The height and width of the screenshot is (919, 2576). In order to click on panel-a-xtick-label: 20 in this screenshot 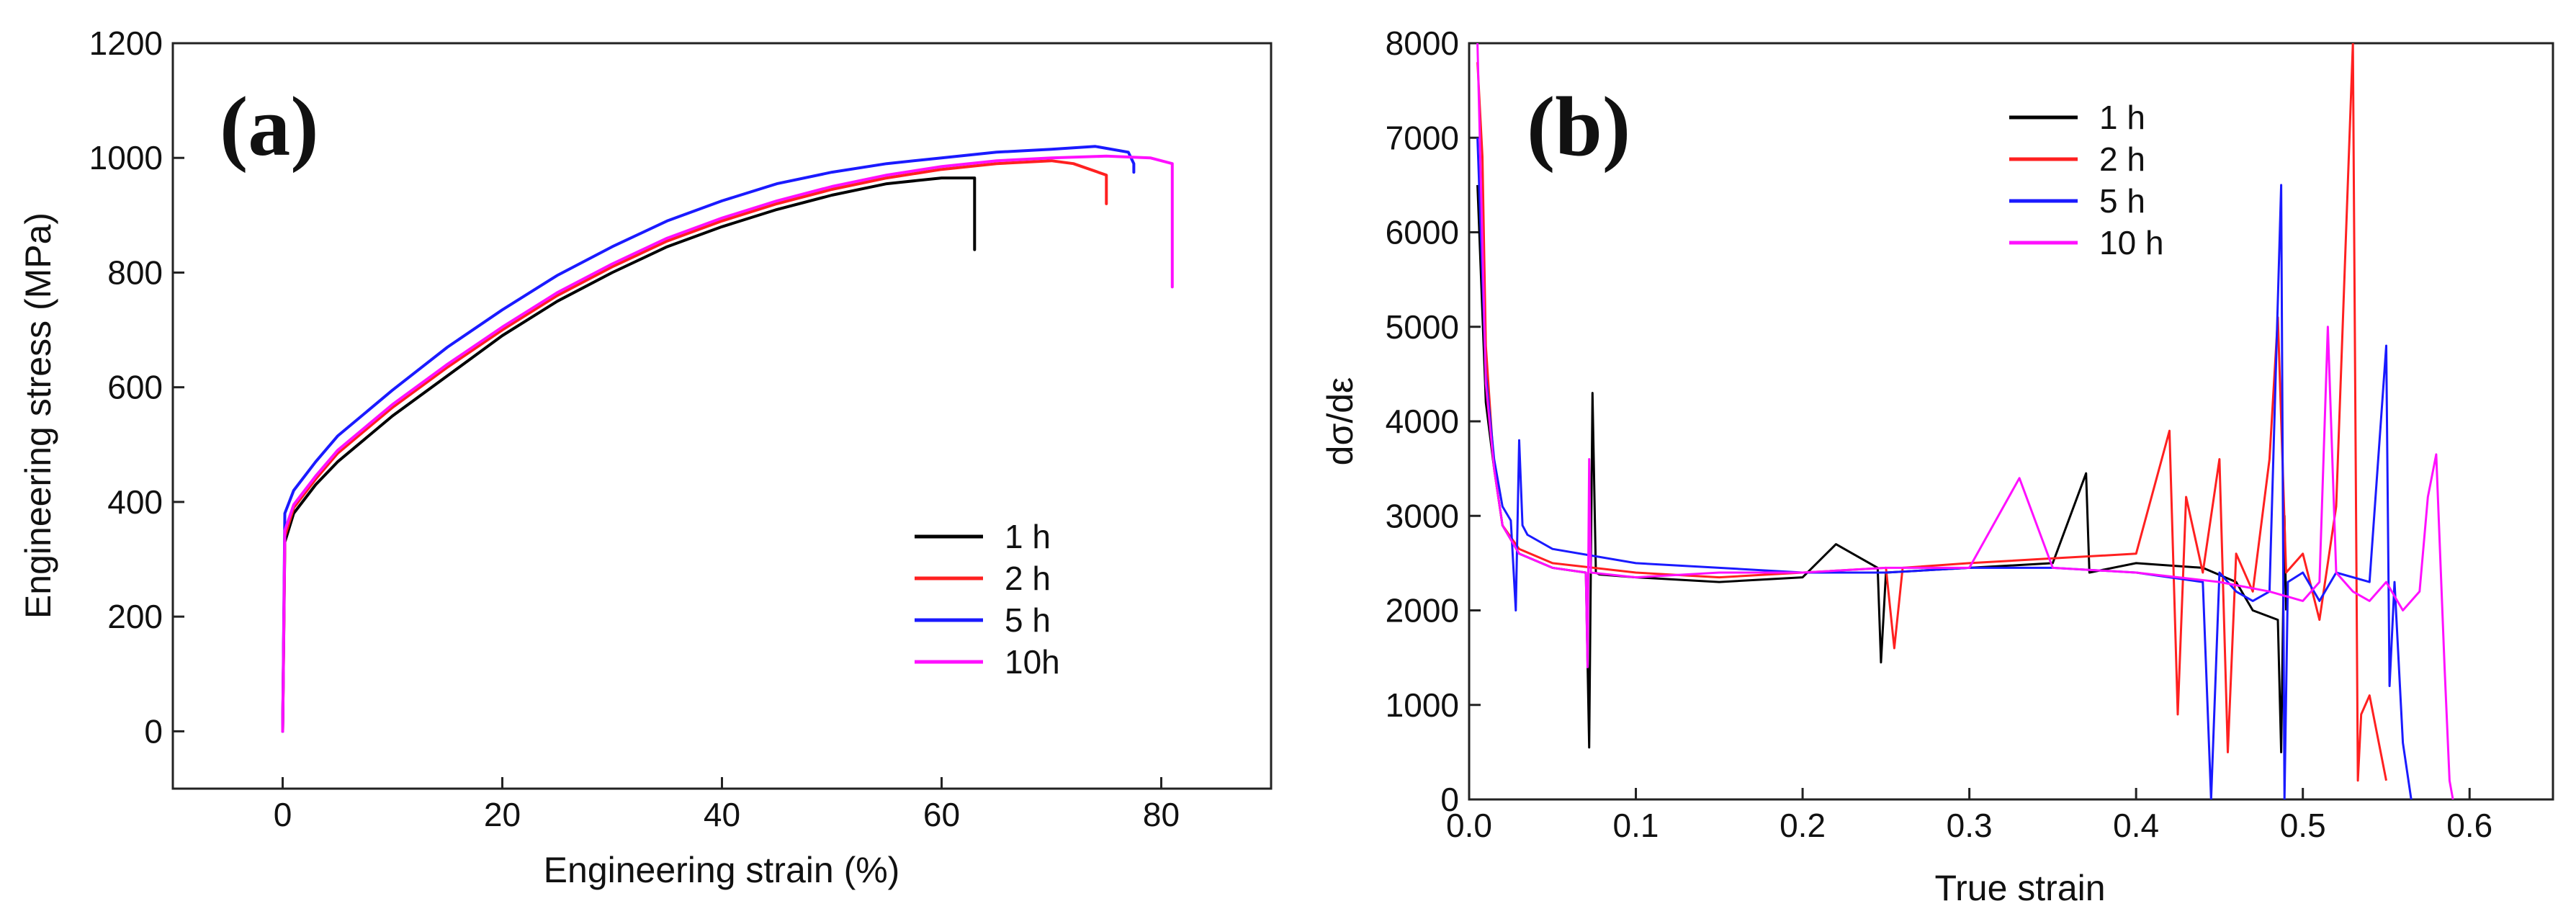, I will do `click(502, 814)`.